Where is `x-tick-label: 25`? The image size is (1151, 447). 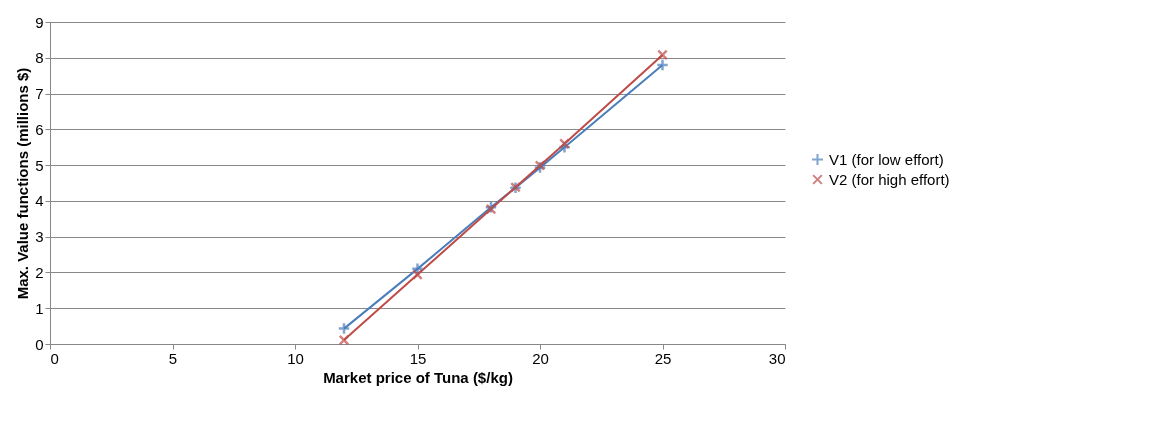
x-tick-label: 25 is located at coordinates (663, 358).